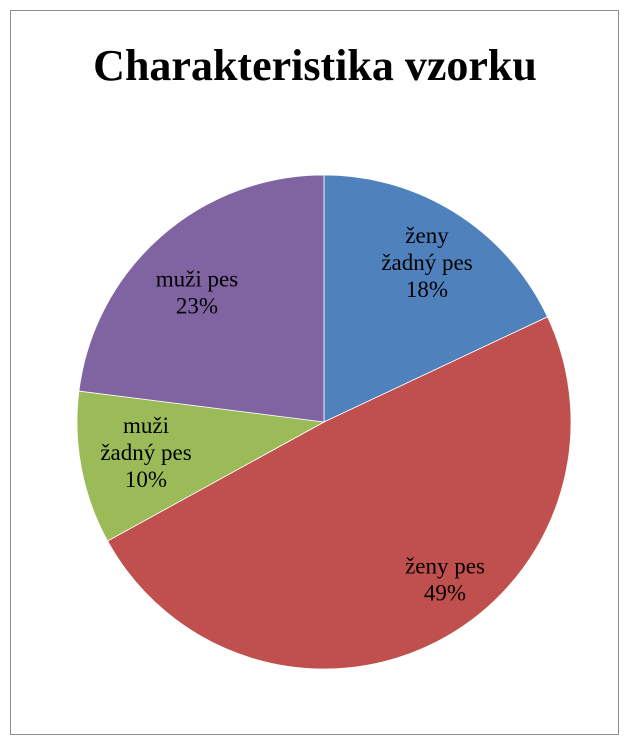  I want to click on slice-percent-label: 23%, so click(197, 306).